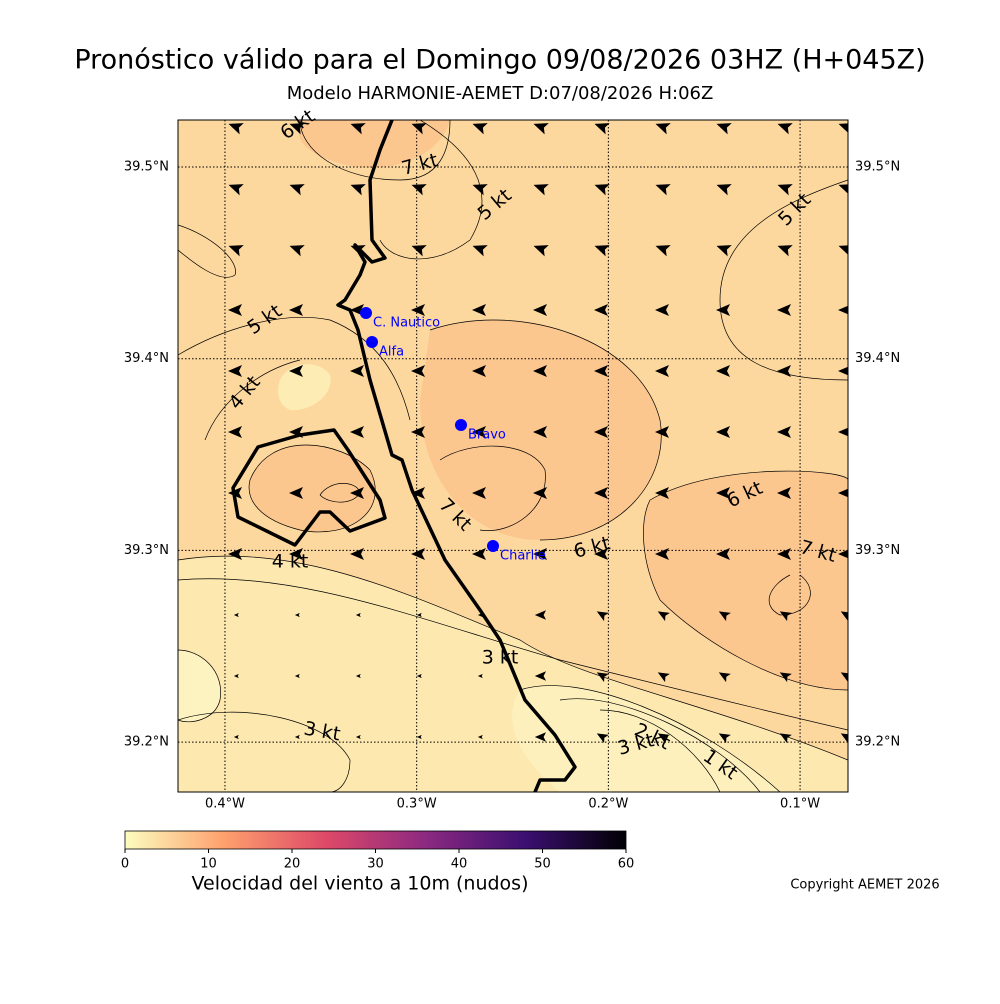 Image resolution: width=1000 pixels, height=1004 pixels. I want to click on colorbar-tick-label: 30, so click(375, 864).